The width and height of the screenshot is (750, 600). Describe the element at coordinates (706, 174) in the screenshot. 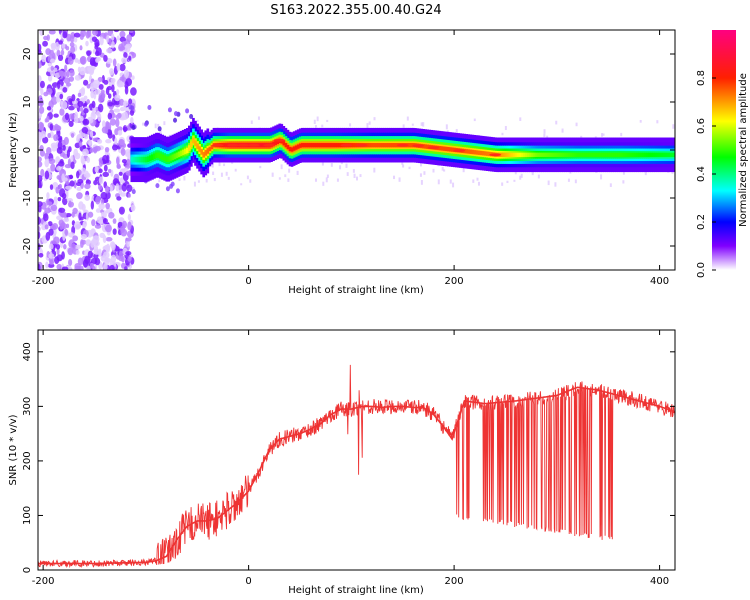

I see `colorbar-ticks: 0.0 0.2 0.4 0.6 0.8` at that location.